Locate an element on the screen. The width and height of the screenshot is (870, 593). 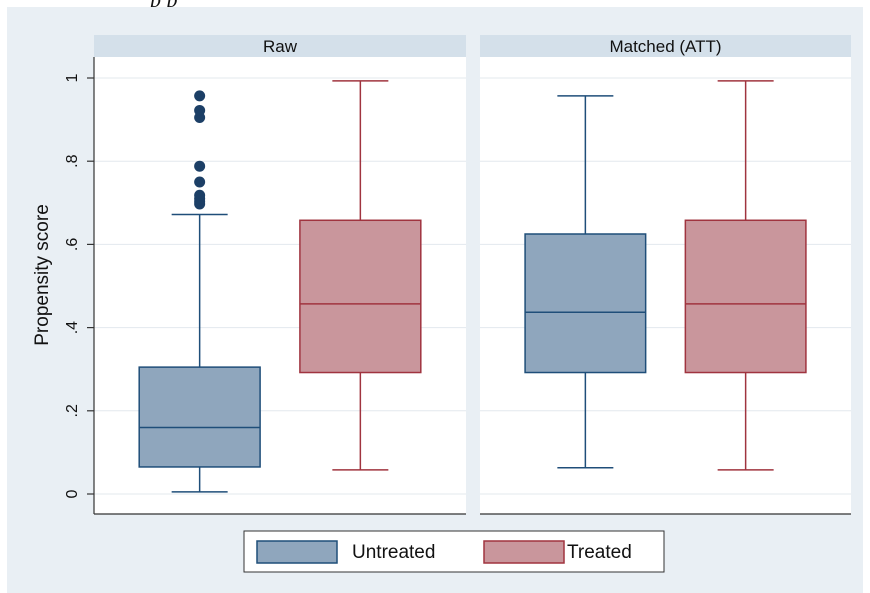
legend-label-treated: Treated is located at coordinates (599, 552).